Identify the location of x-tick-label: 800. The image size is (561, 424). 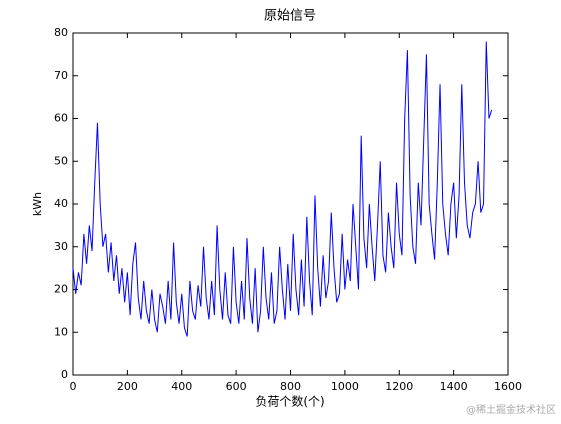
(290, 386).